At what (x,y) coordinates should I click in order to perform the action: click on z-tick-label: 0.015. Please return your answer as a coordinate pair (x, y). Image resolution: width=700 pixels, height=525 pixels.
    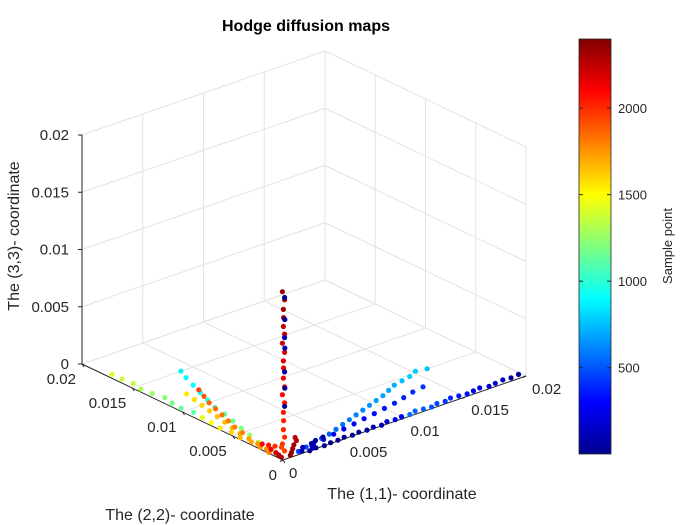
    Looking at the image, I should click on (50, 192).